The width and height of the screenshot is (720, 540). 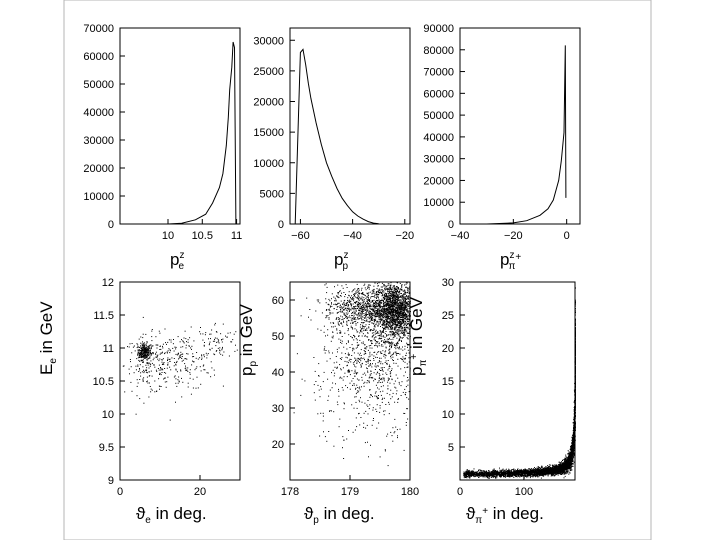 What do you see at coordinates (410, 492) in the screenshot?
I see `x-tick-label: 180` at bounding box center [410, 492].